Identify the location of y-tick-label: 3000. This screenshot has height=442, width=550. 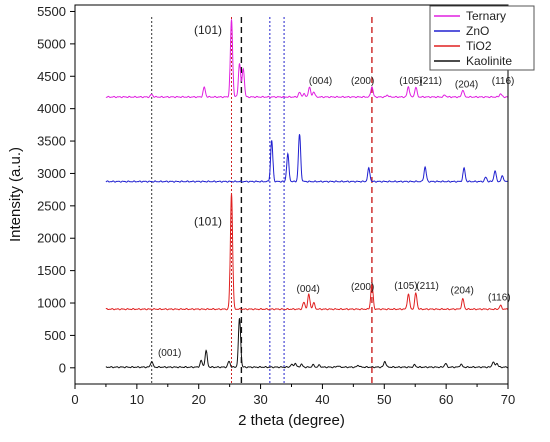
(51, 173).